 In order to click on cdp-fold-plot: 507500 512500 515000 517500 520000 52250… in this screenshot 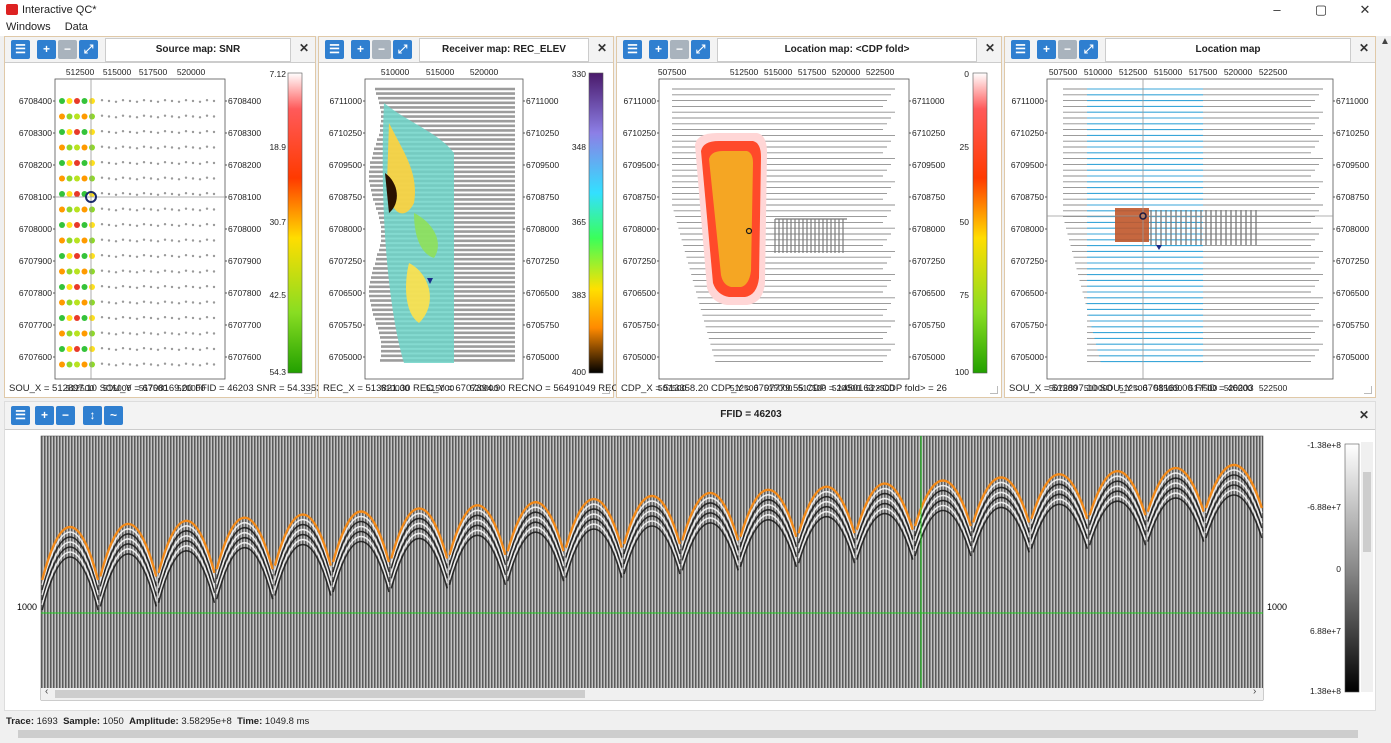, I will do `click(810, 231)`.